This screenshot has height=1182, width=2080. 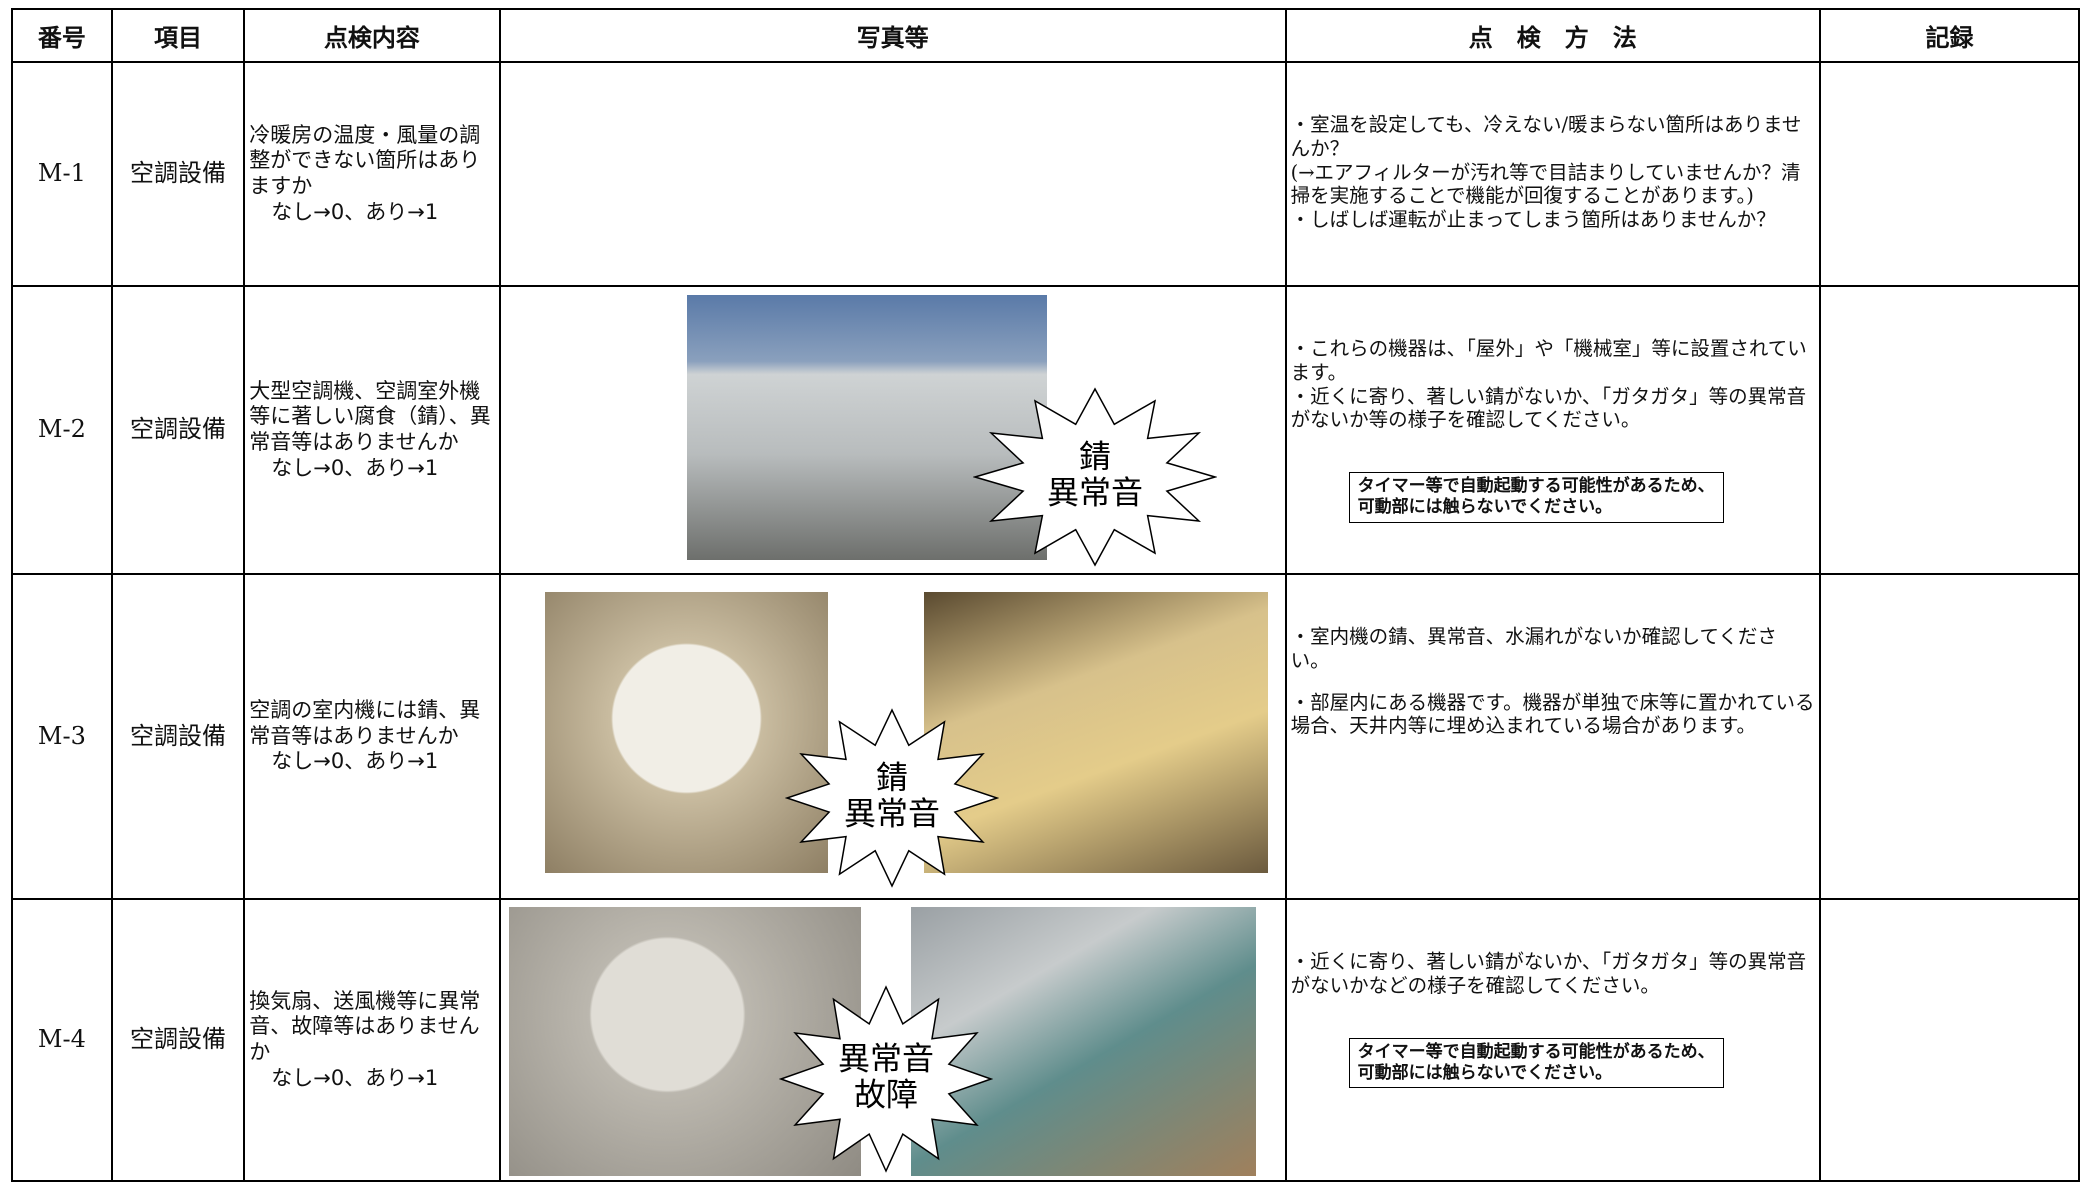 I want to click on content-cell: 冷暖房の温度・風量の調整ができない箇所はありますか なし→0、あり→1, so click(x=372, y=174).